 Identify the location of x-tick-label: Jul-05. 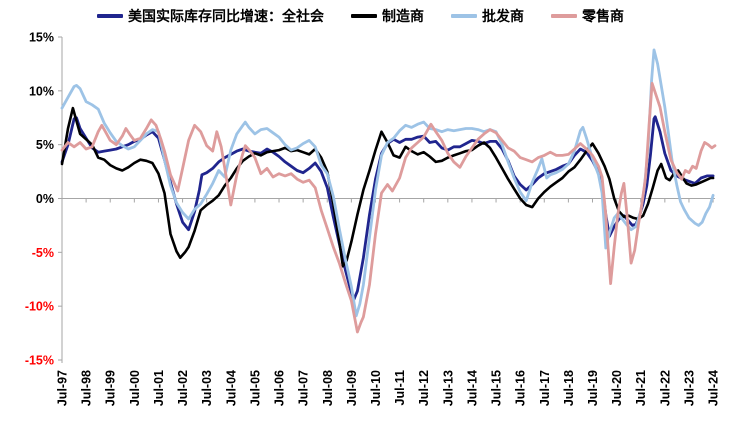
(255, 388).